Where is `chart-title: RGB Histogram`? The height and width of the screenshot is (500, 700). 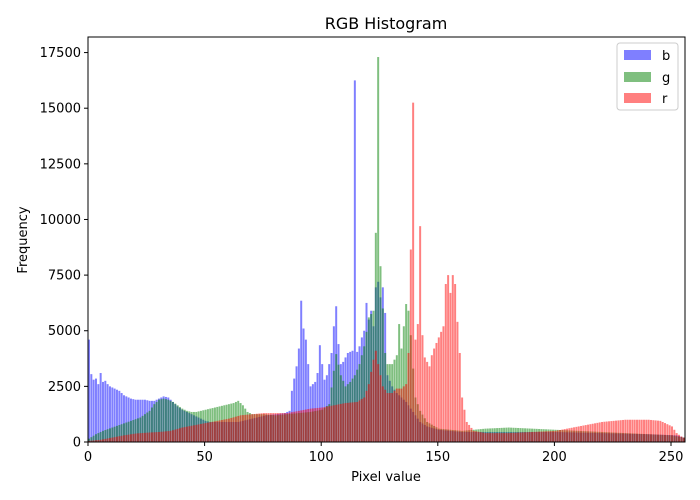
chart-title: RGB Histogram is located at coordinates (386, 23).